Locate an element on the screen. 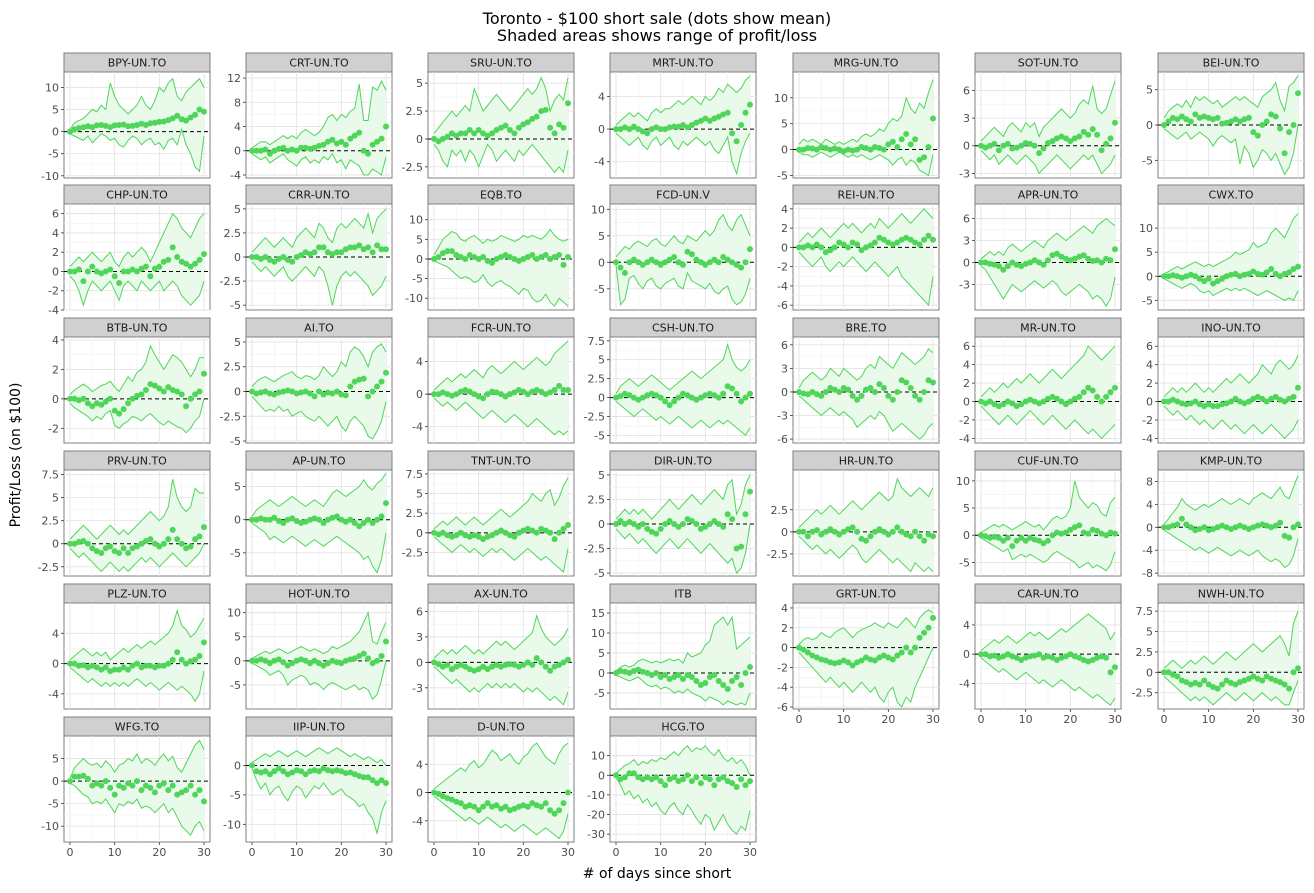  facet-strip-label: MR-UN.TO is located at coordinates (1048, 328).